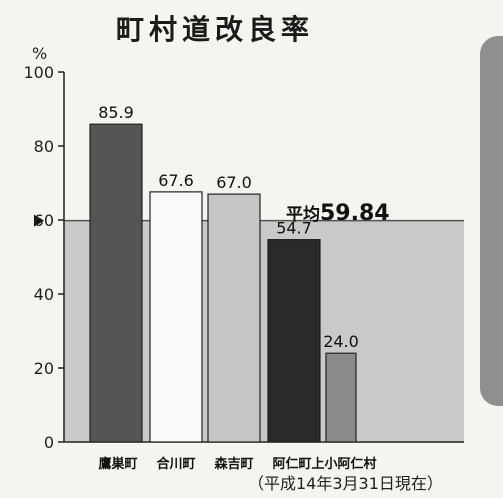 This screenshot has height=498, width=503. Describe the element at coordinates (38, 72) in the screenshot. I see `y-tick-label: 100` at that location.